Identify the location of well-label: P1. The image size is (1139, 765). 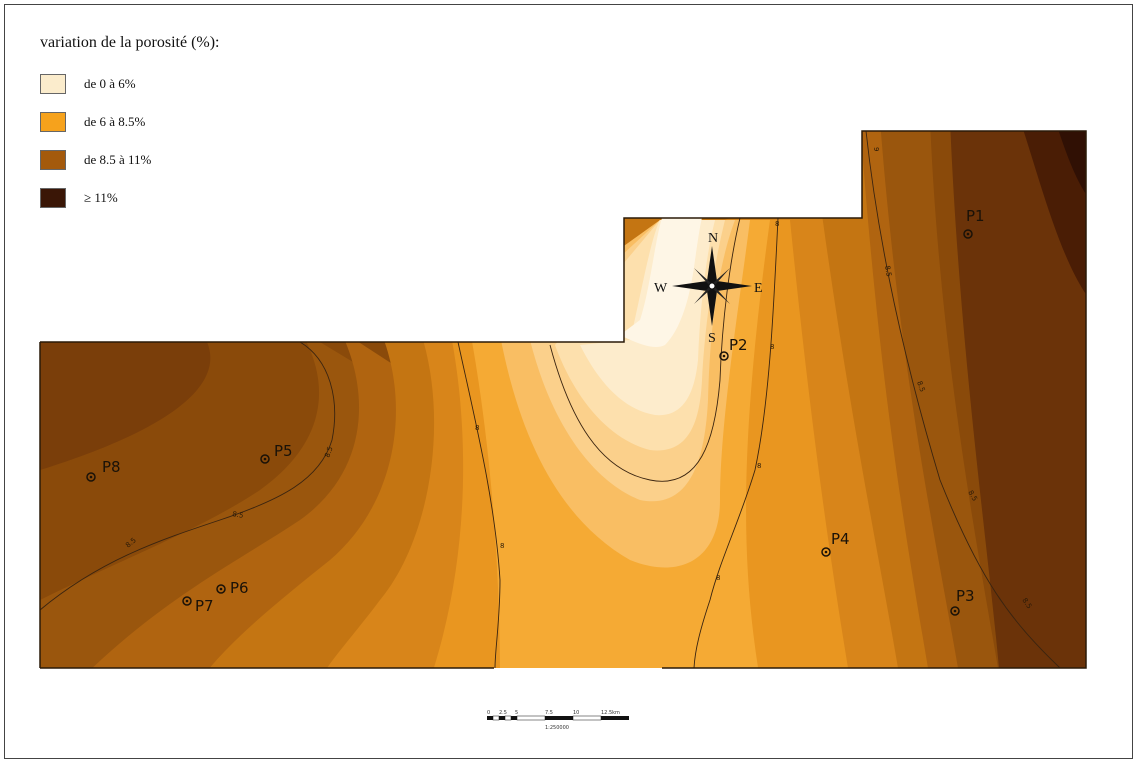
(975, 216).